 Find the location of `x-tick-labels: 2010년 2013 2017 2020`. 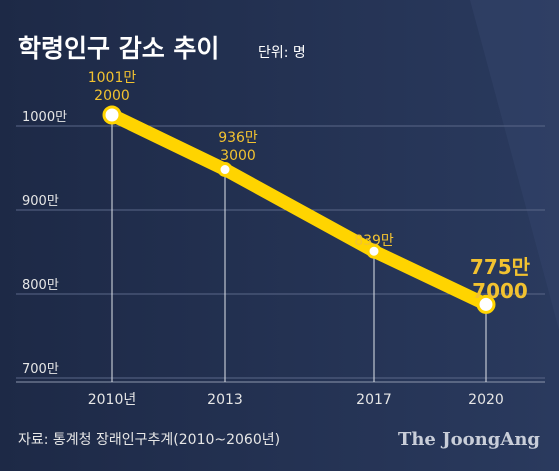

x-tick-labels: 2010년 2013 2017 2020 is located at coordinates (296, 400).